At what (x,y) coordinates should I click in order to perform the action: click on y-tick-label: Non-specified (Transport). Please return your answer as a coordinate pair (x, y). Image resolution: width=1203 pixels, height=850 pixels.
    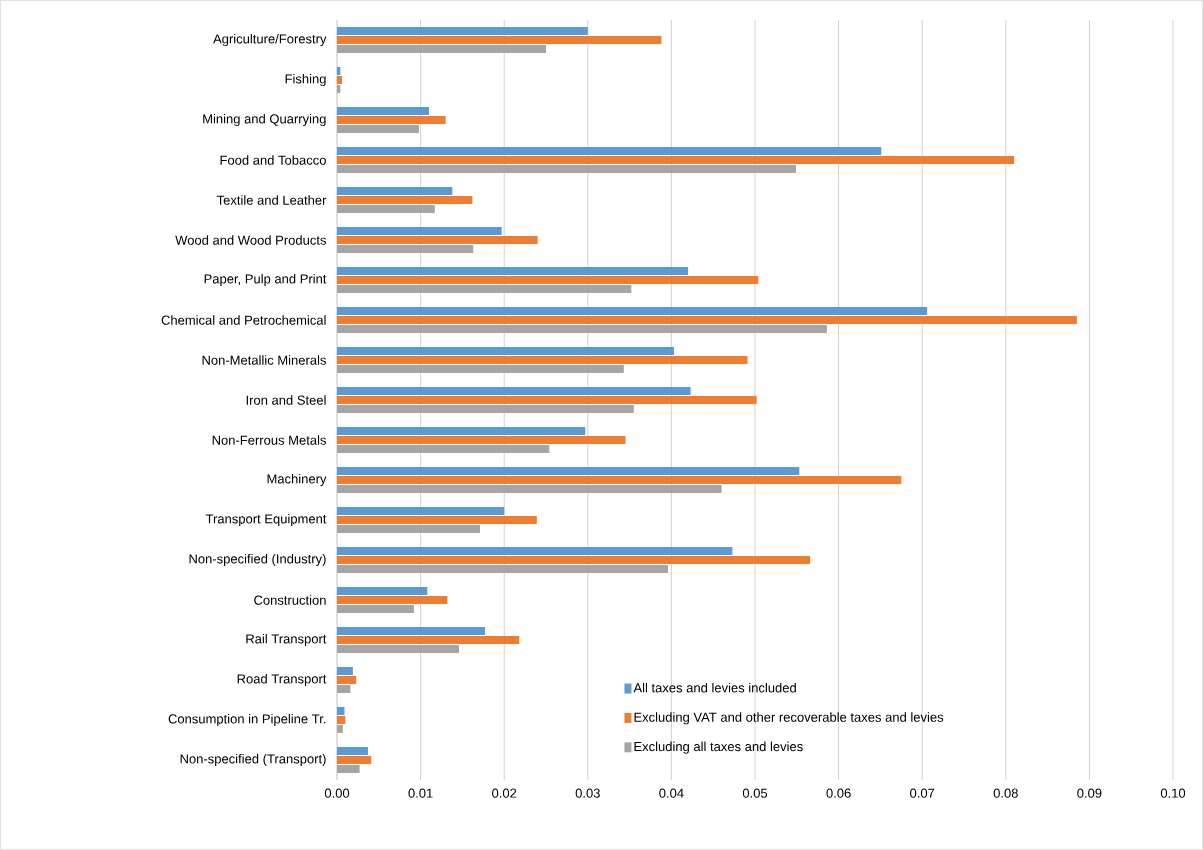
    Looking at the image, I should click on (253, 760).